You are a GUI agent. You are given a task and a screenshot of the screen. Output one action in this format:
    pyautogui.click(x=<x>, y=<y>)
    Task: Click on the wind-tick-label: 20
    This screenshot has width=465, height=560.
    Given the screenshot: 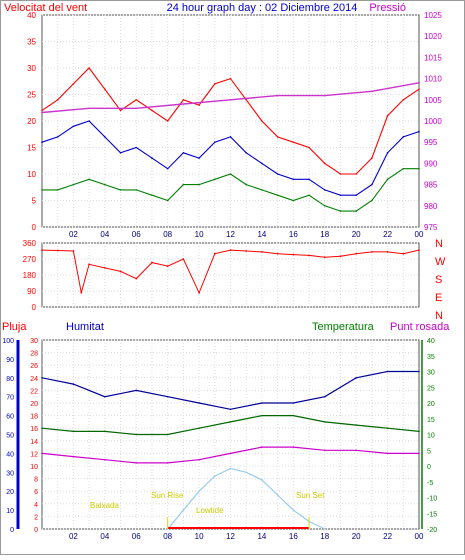 What is the action you would take?
    pyautogui.click(x=31, y=121)
    